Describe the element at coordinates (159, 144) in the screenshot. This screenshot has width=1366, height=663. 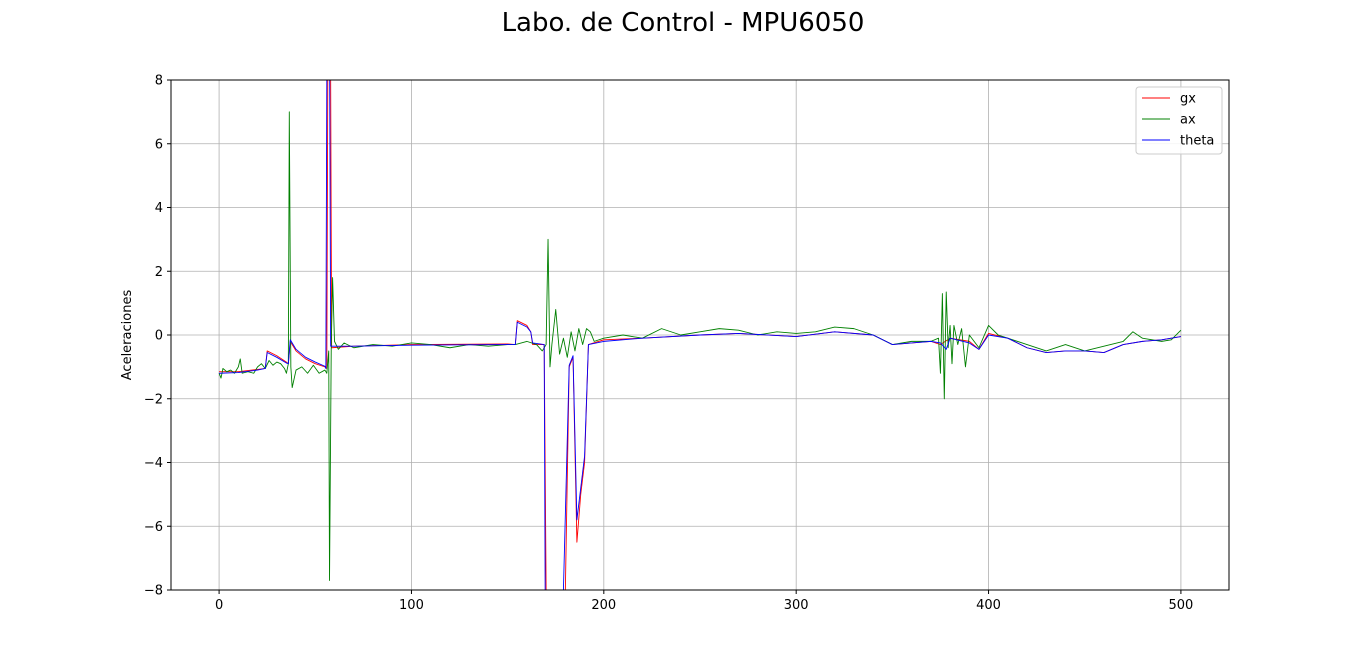
I see `y-tick-label: 6` at that location.